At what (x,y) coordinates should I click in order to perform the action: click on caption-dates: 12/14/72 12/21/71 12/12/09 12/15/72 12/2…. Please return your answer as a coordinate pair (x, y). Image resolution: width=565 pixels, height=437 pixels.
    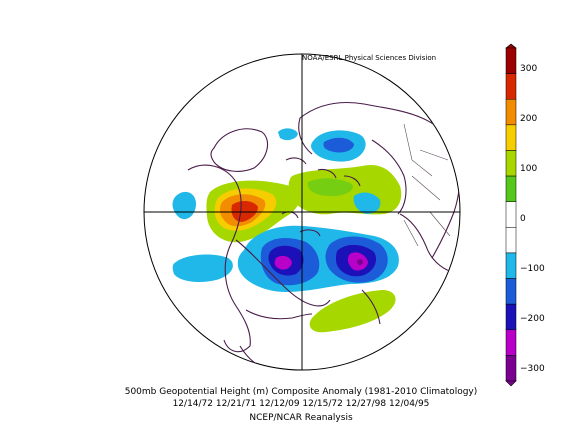
    Looking at the image, I should click on (301, 404).